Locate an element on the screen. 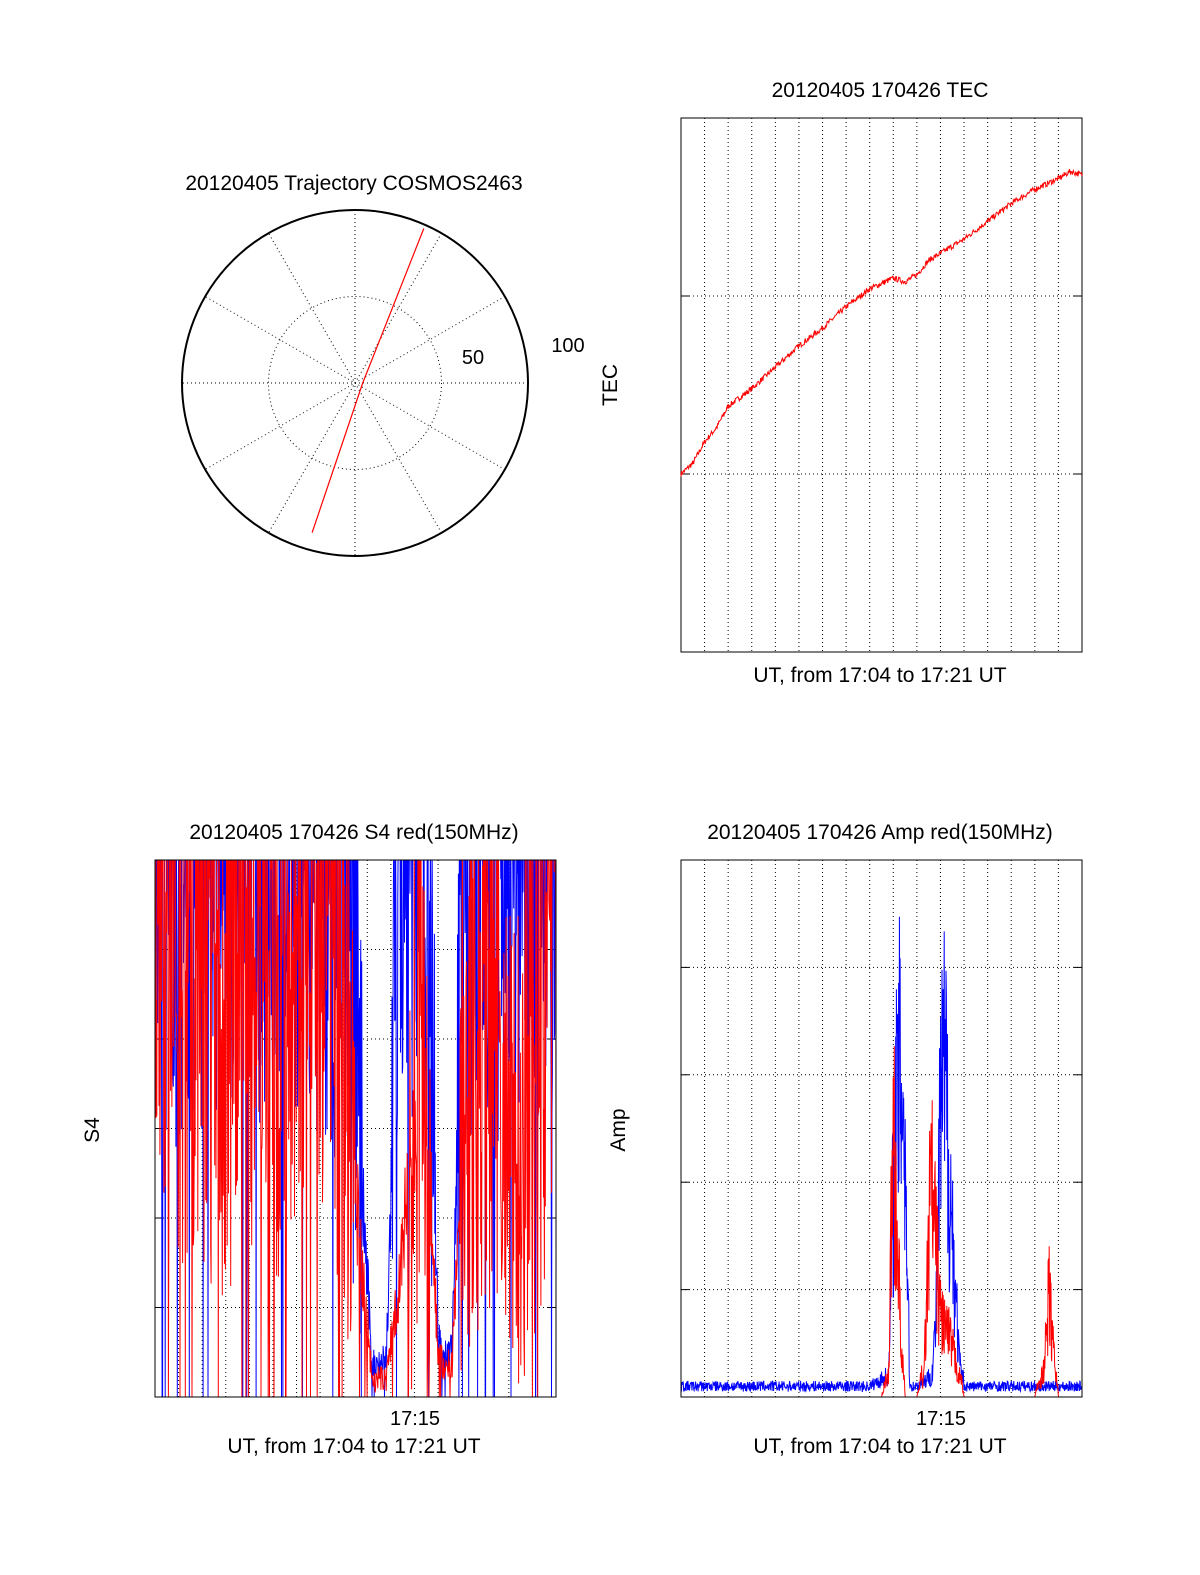 Image resolution: width=1200 pixels, height=1575 pixels. tec-series is located at coordinates (881, 322).